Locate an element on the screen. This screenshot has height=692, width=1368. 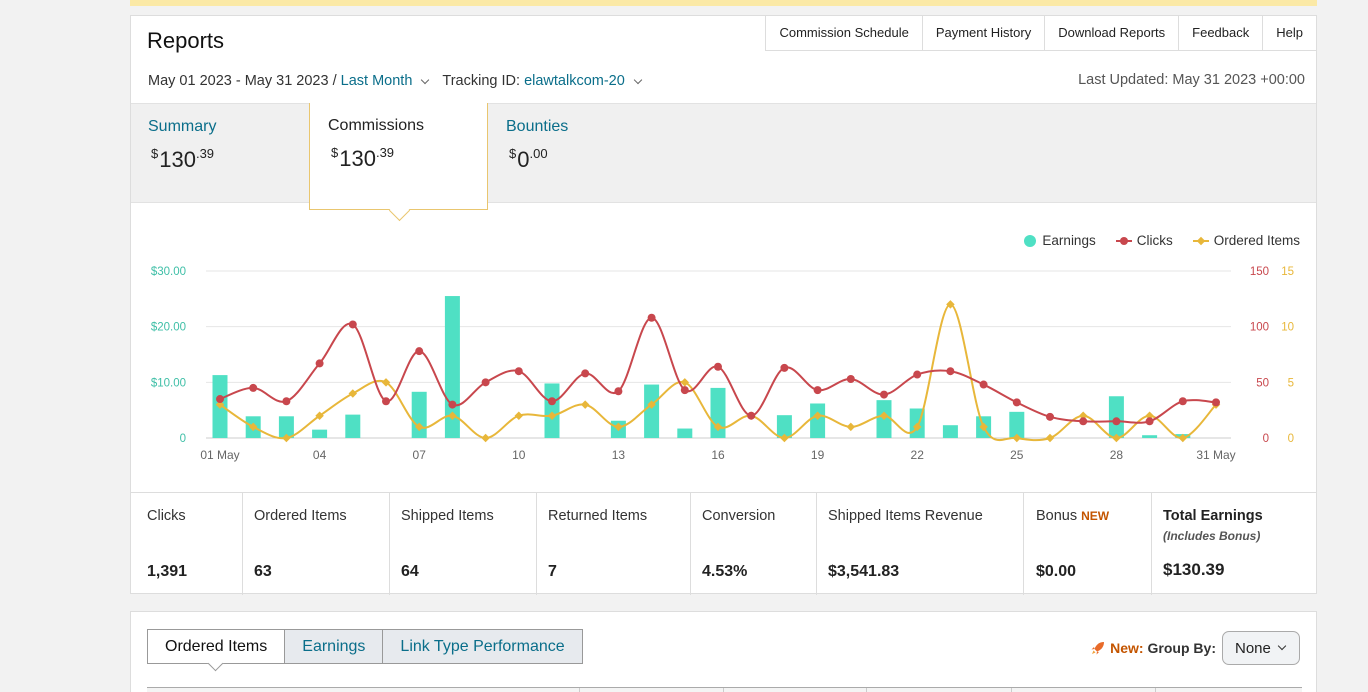
date-range: May 01 2023 - May 31 2023 / is located at coordinates (242, 81).